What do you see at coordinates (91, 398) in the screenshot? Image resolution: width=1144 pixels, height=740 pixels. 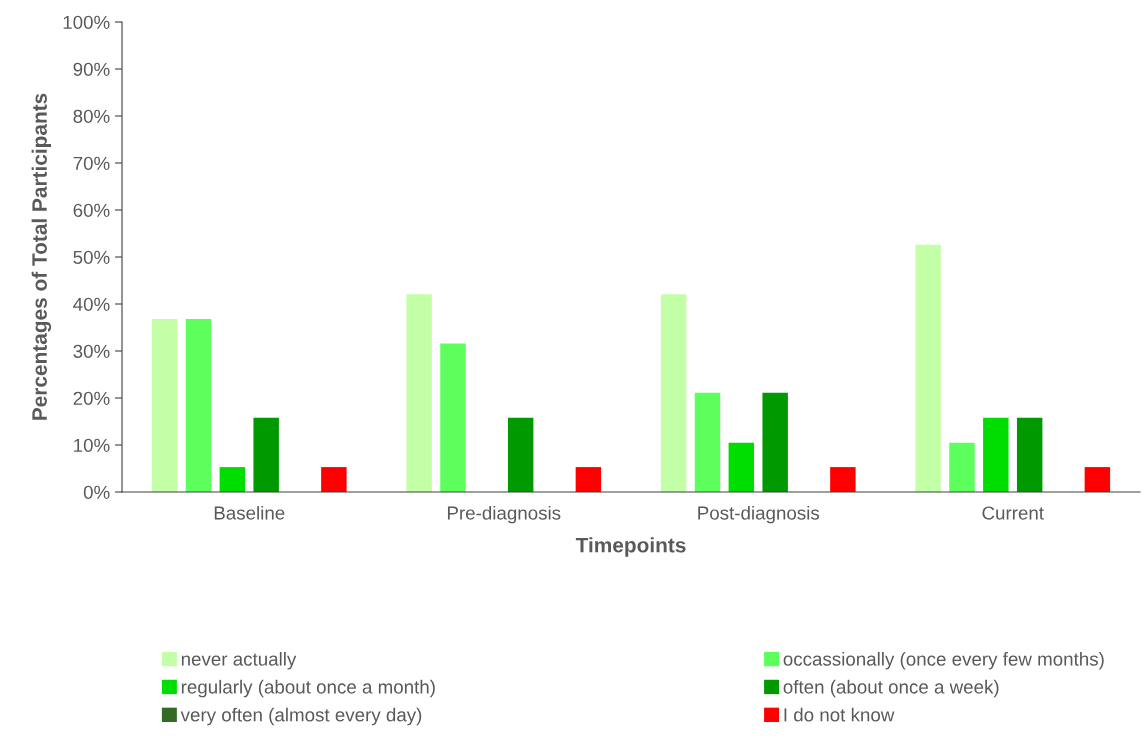 I see `y-tick-label: 20%` at bounding box center [91, 398].